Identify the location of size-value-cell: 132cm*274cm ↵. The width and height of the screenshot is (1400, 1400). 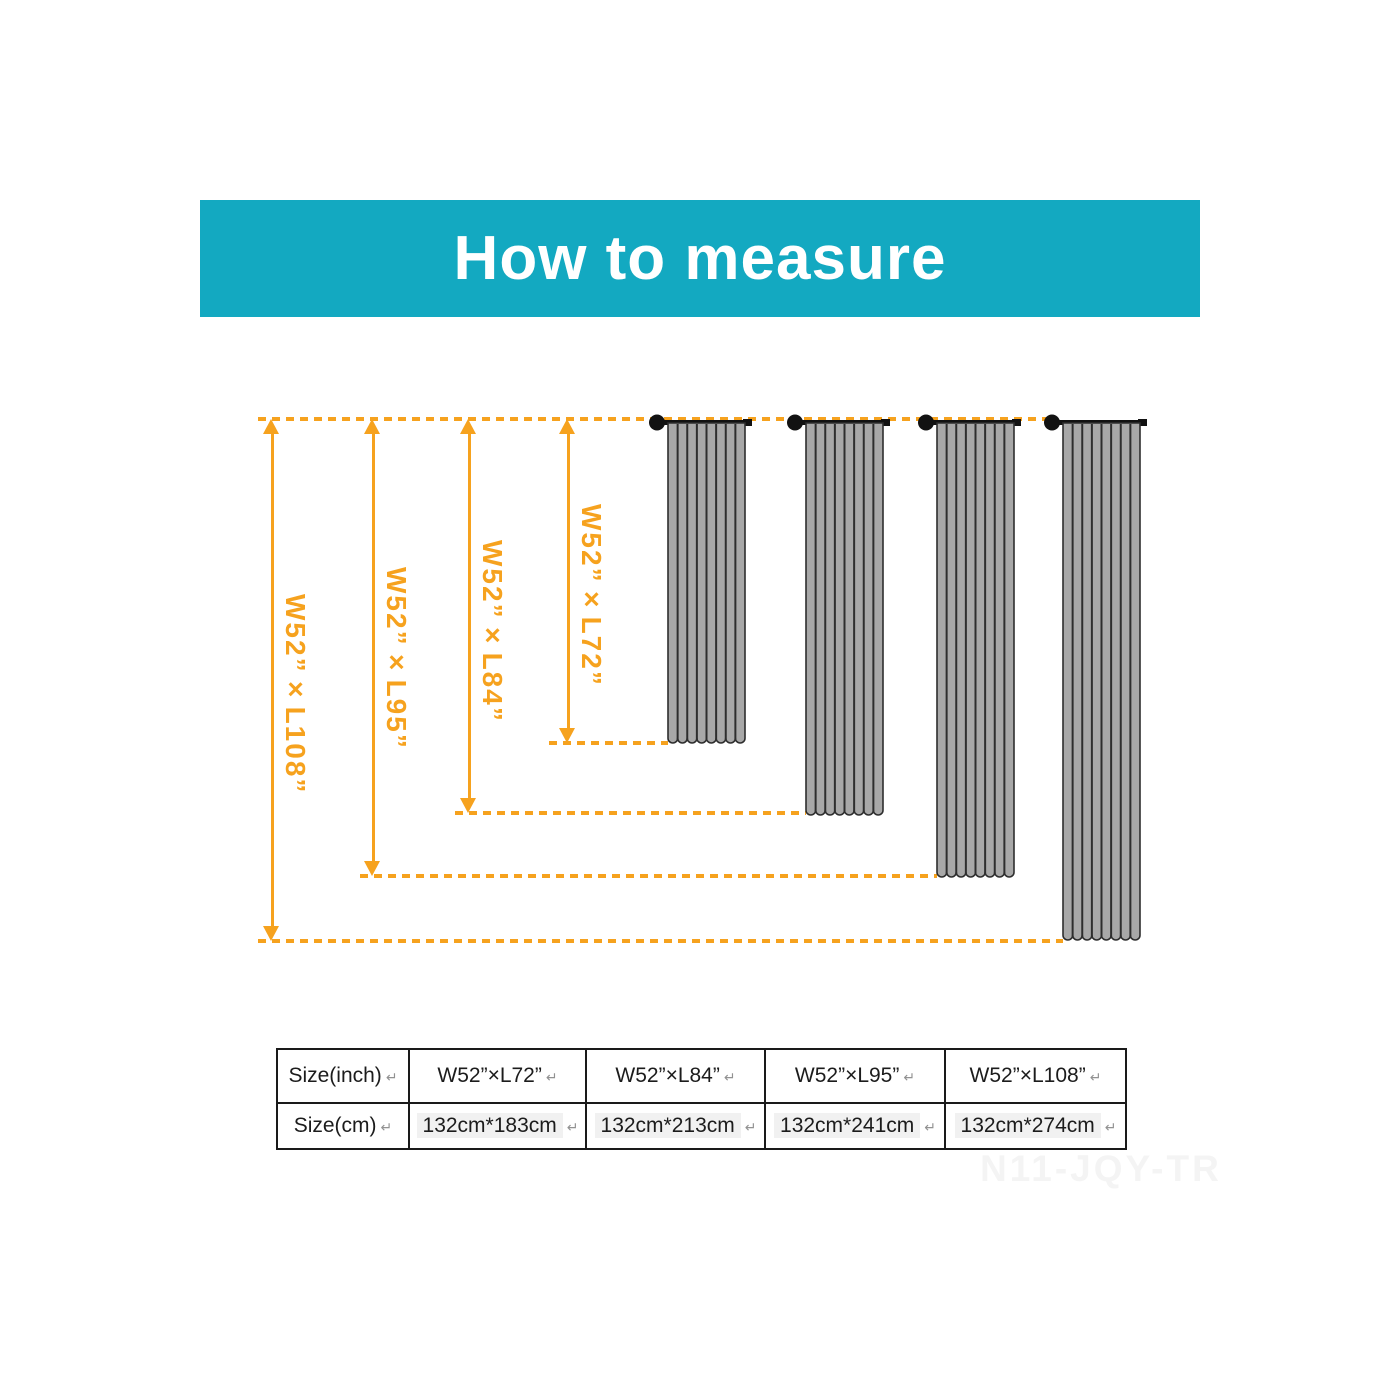
(1035, 1126).